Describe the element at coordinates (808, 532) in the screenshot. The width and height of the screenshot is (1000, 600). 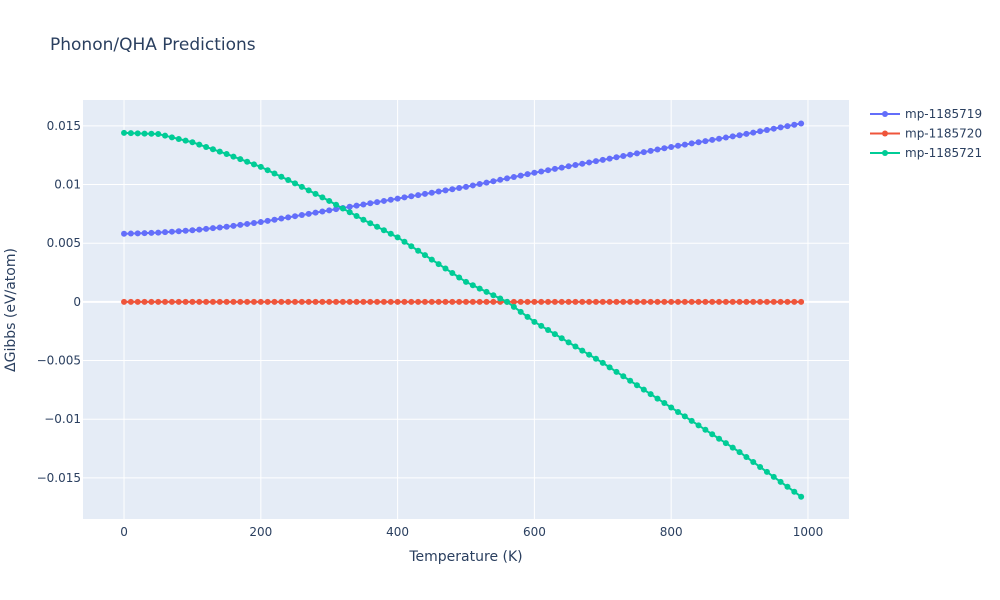
I see `x-tick-label: 1000` at that location.